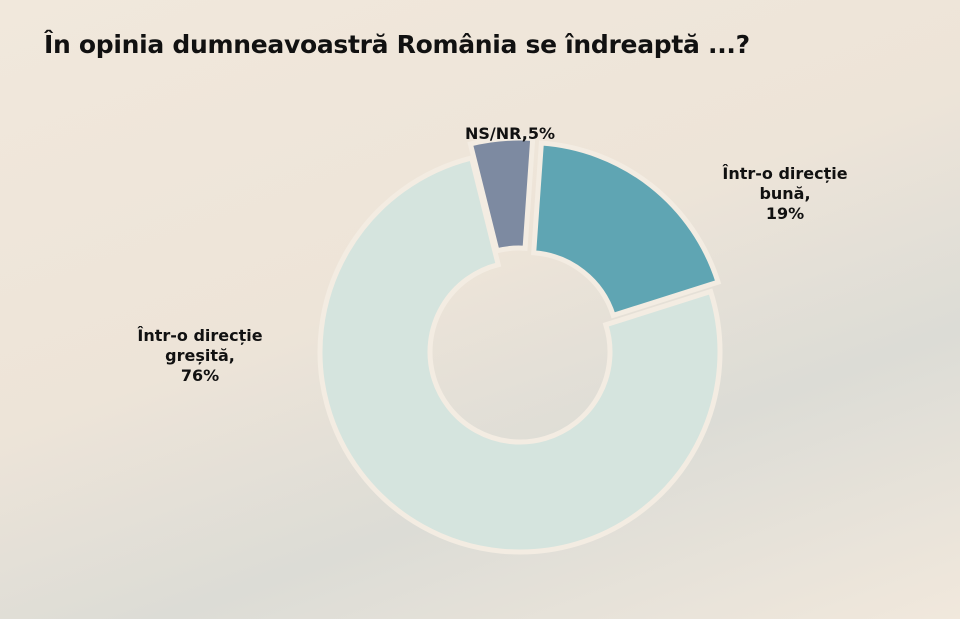 The height and width of the screenshot is (619, 960). I want to click on slice-label: Într-o direcție greșită, 76%, so click(200, 356).